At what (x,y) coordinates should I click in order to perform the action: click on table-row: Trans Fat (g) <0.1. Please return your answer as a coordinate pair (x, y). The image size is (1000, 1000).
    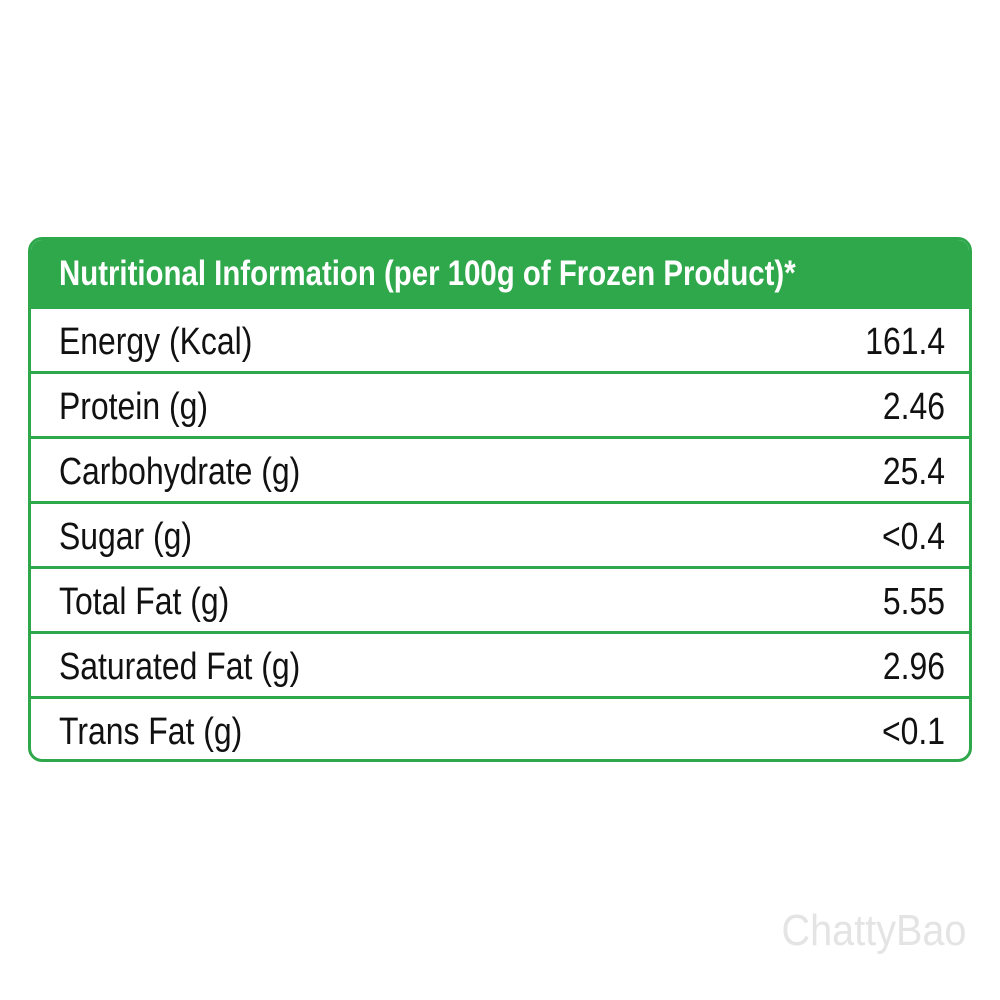
    Looking at the image, I should click on (500, 727).